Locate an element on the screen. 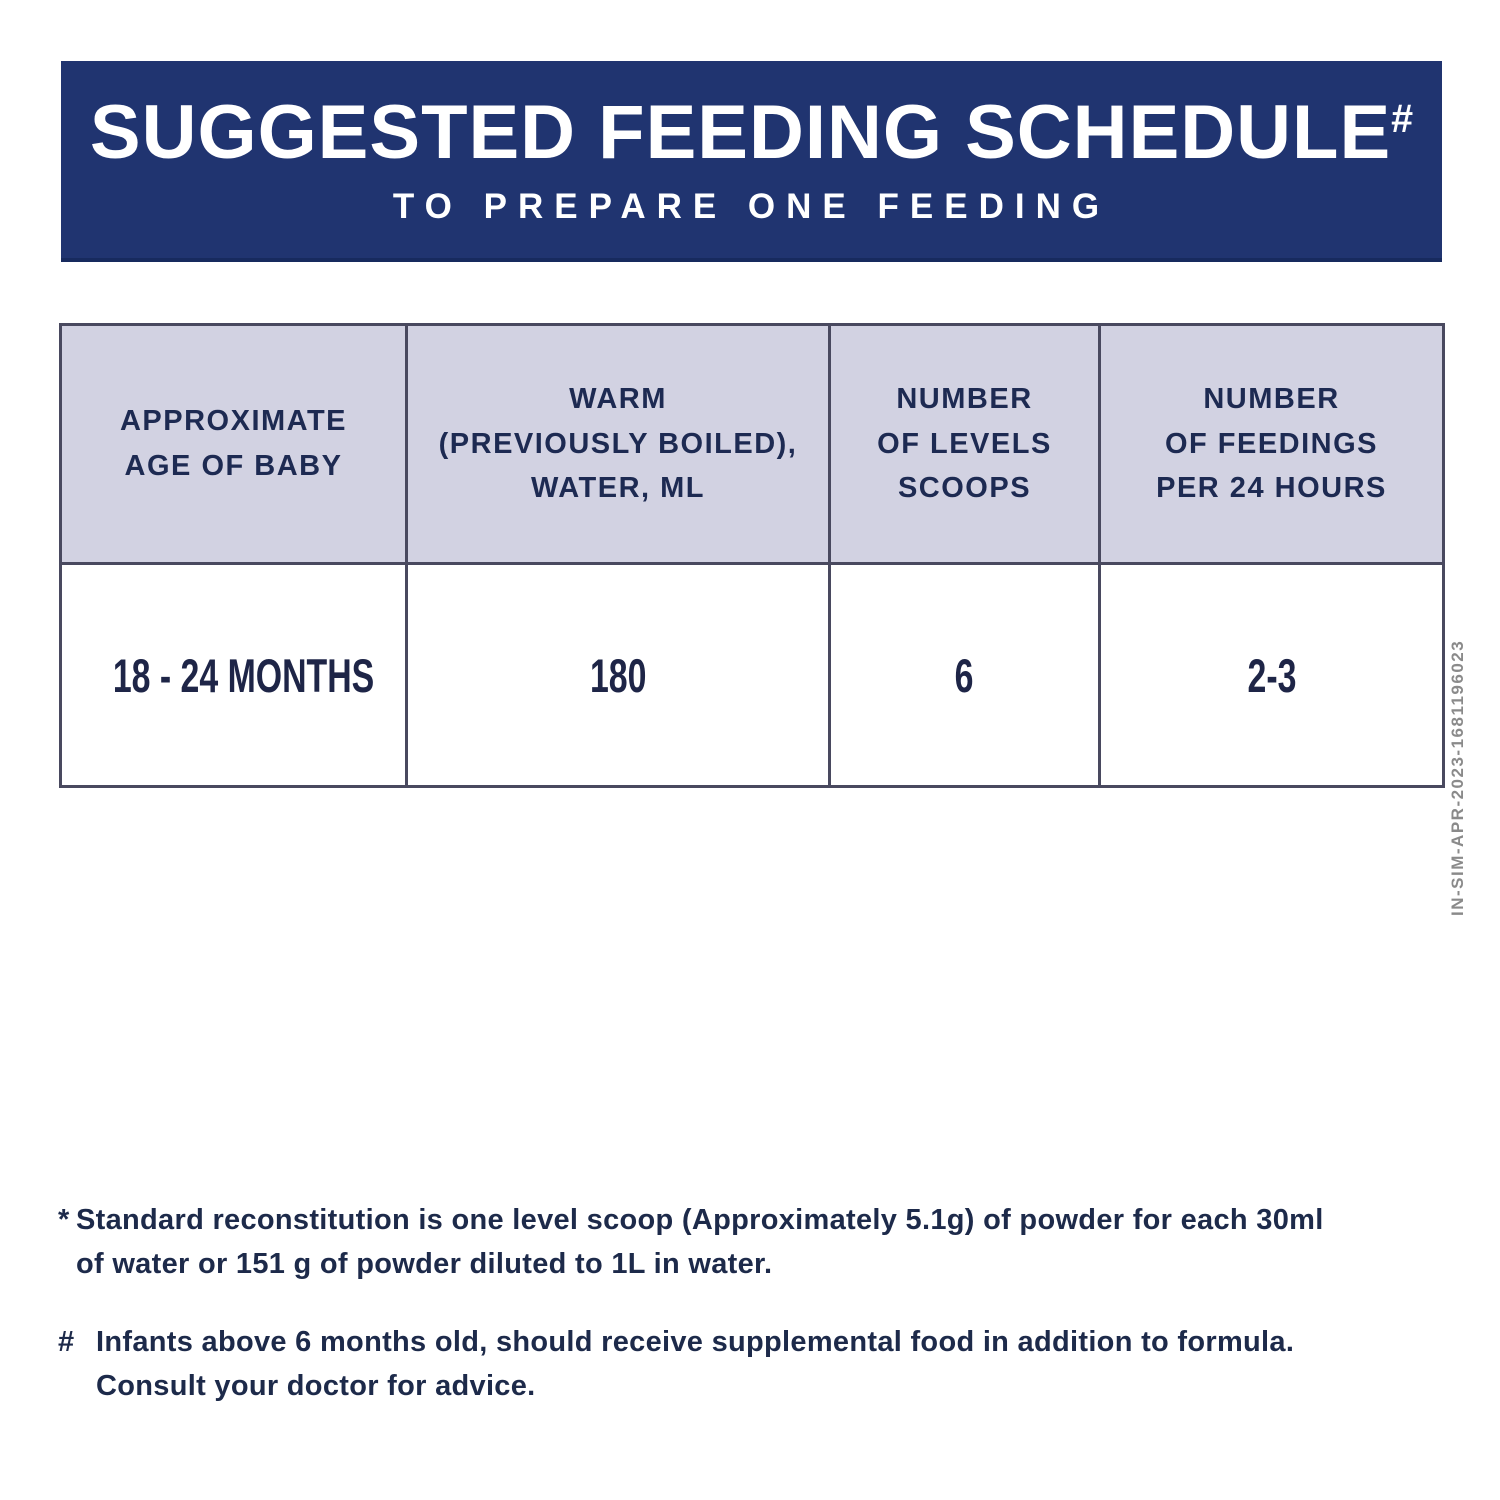  cell-water-ml: 180 is located at coordinates (618, 675).